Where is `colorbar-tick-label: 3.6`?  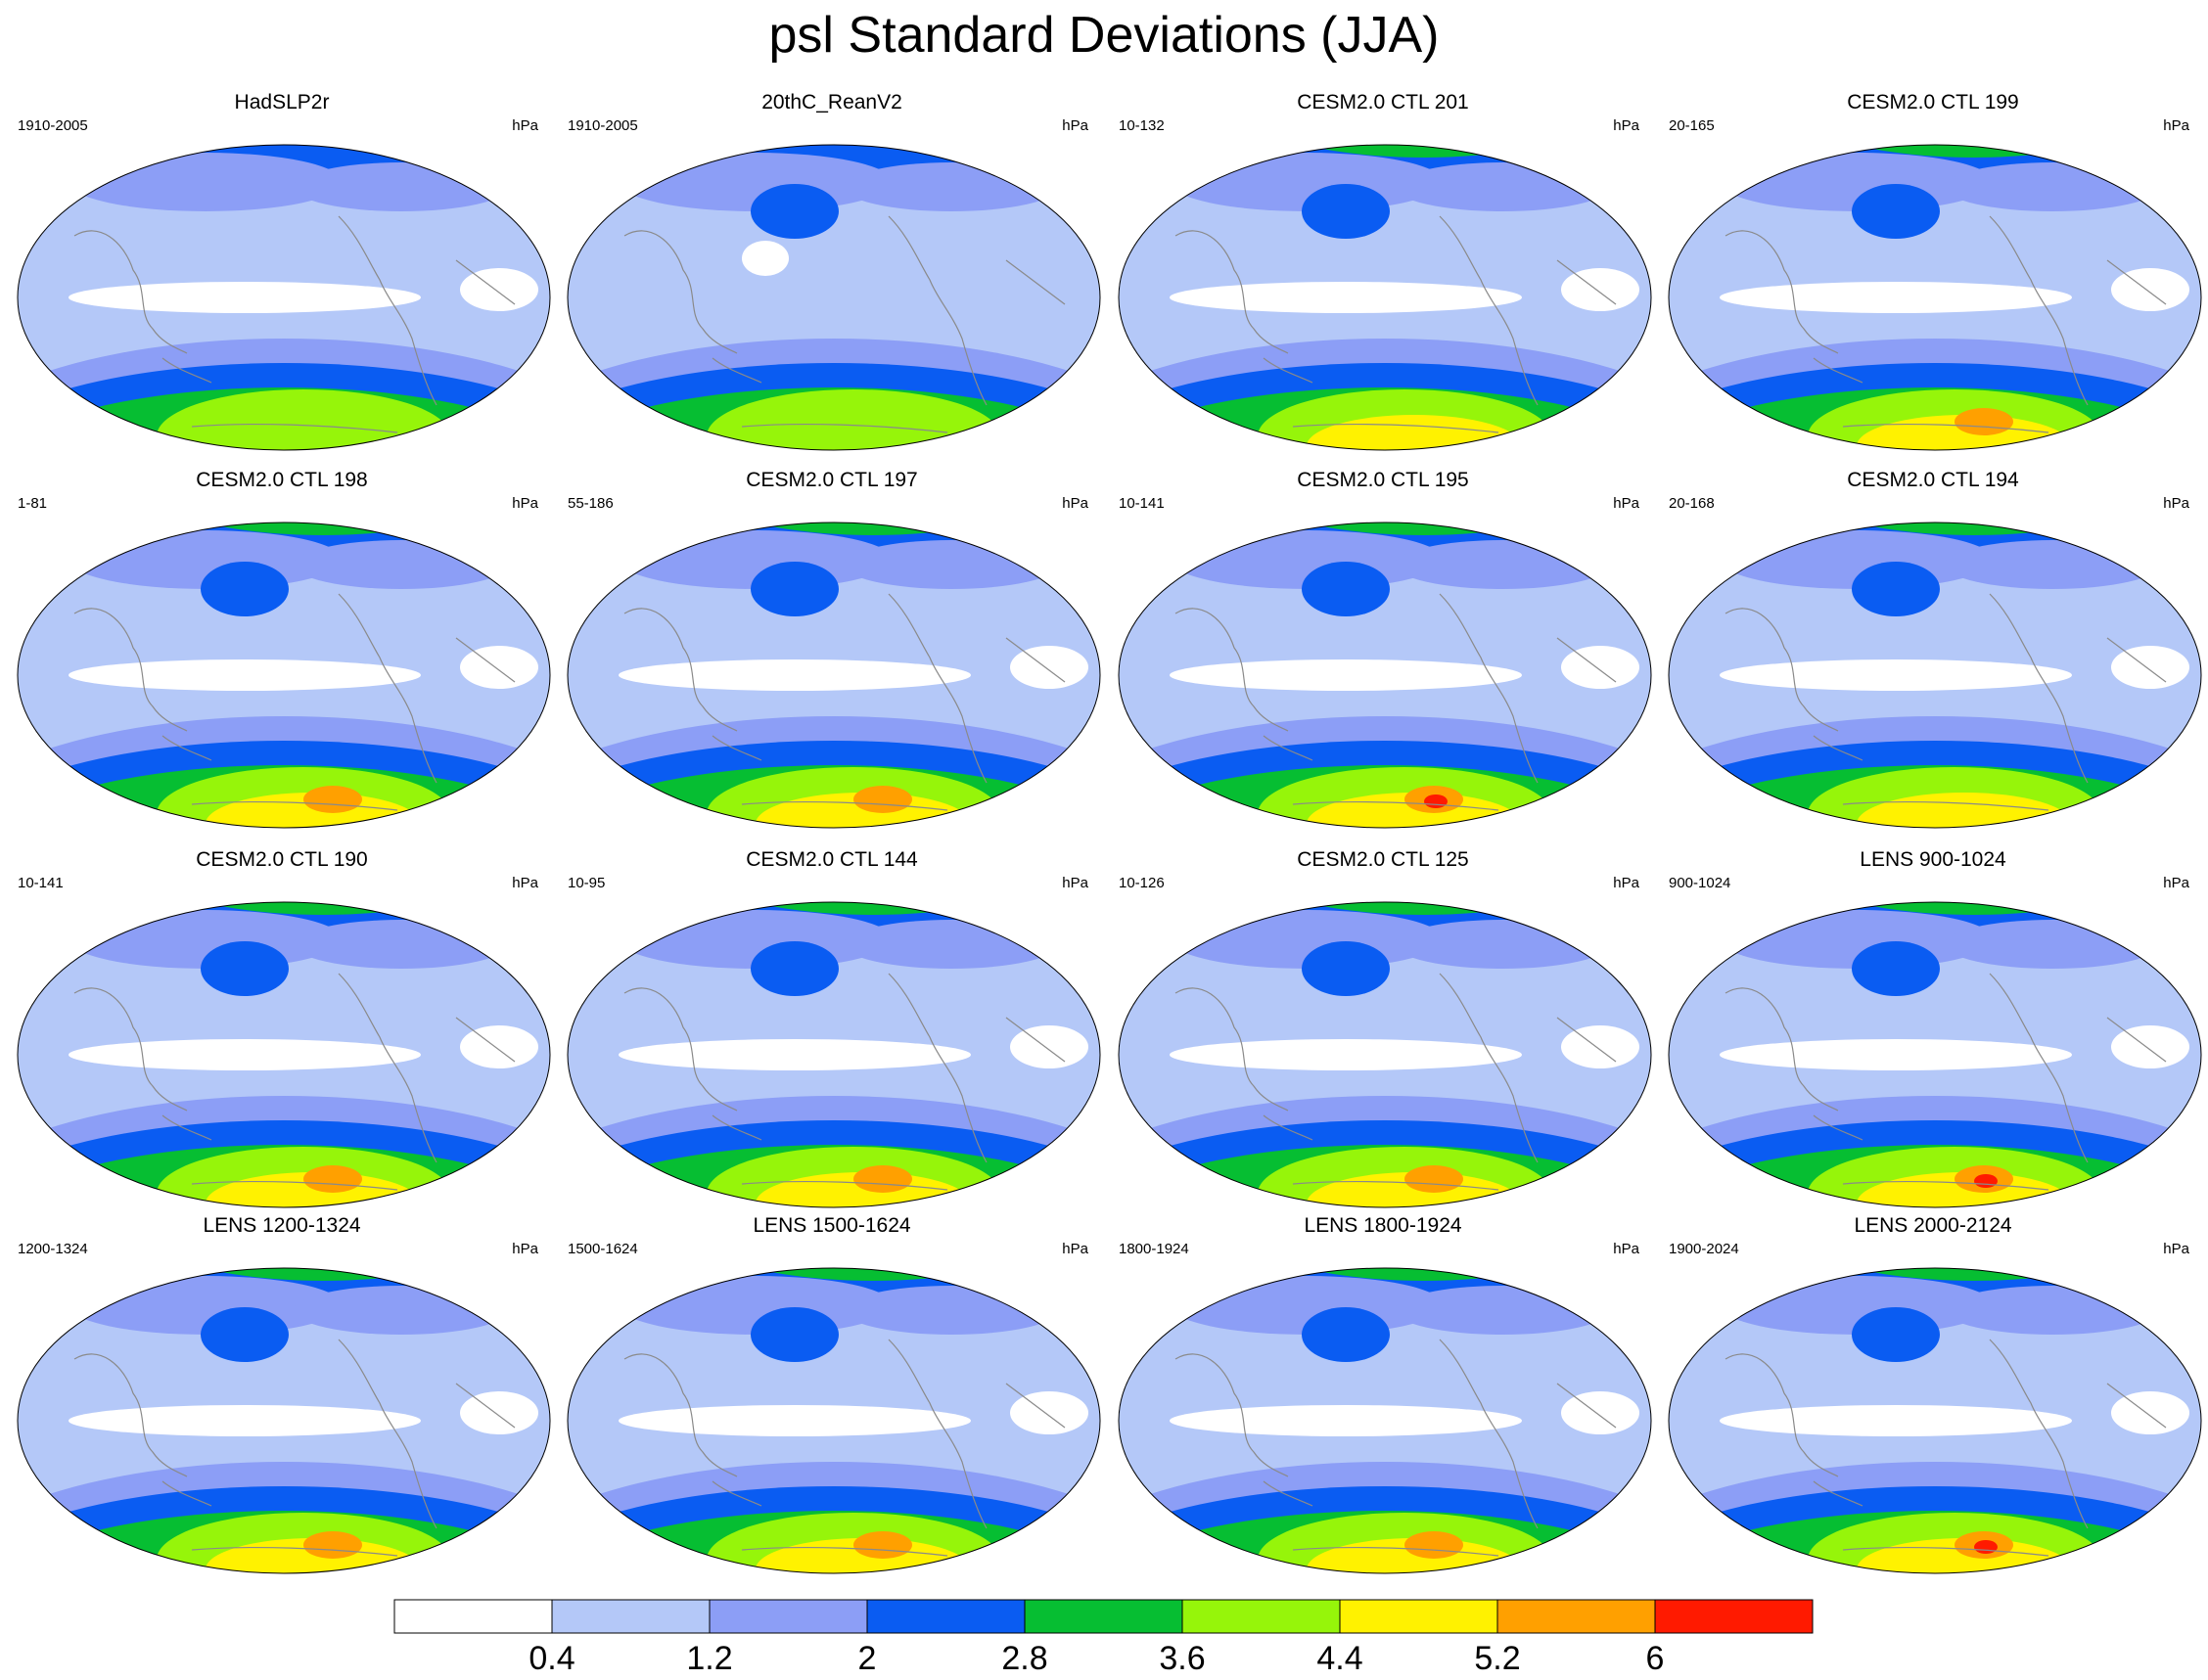 colorbar-tick-label: 3.6 is located at coordinates (1182, 1658).